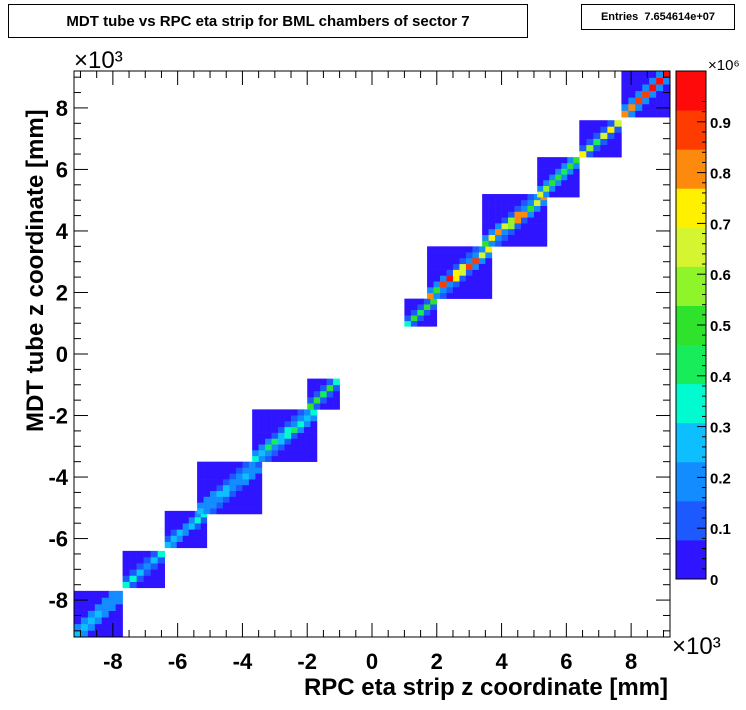 The height and width of the screenshot is (710, 746). I want to click on palette-tick-label: 0.1, so click(720, 529).